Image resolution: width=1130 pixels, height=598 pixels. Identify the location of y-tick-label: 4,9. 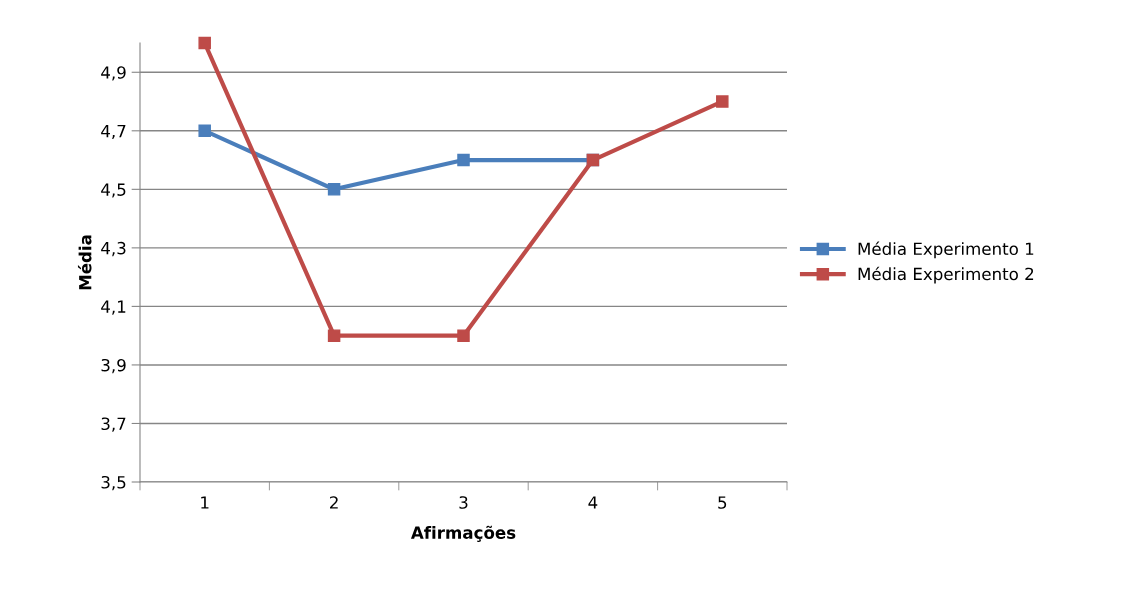
(113, 73).